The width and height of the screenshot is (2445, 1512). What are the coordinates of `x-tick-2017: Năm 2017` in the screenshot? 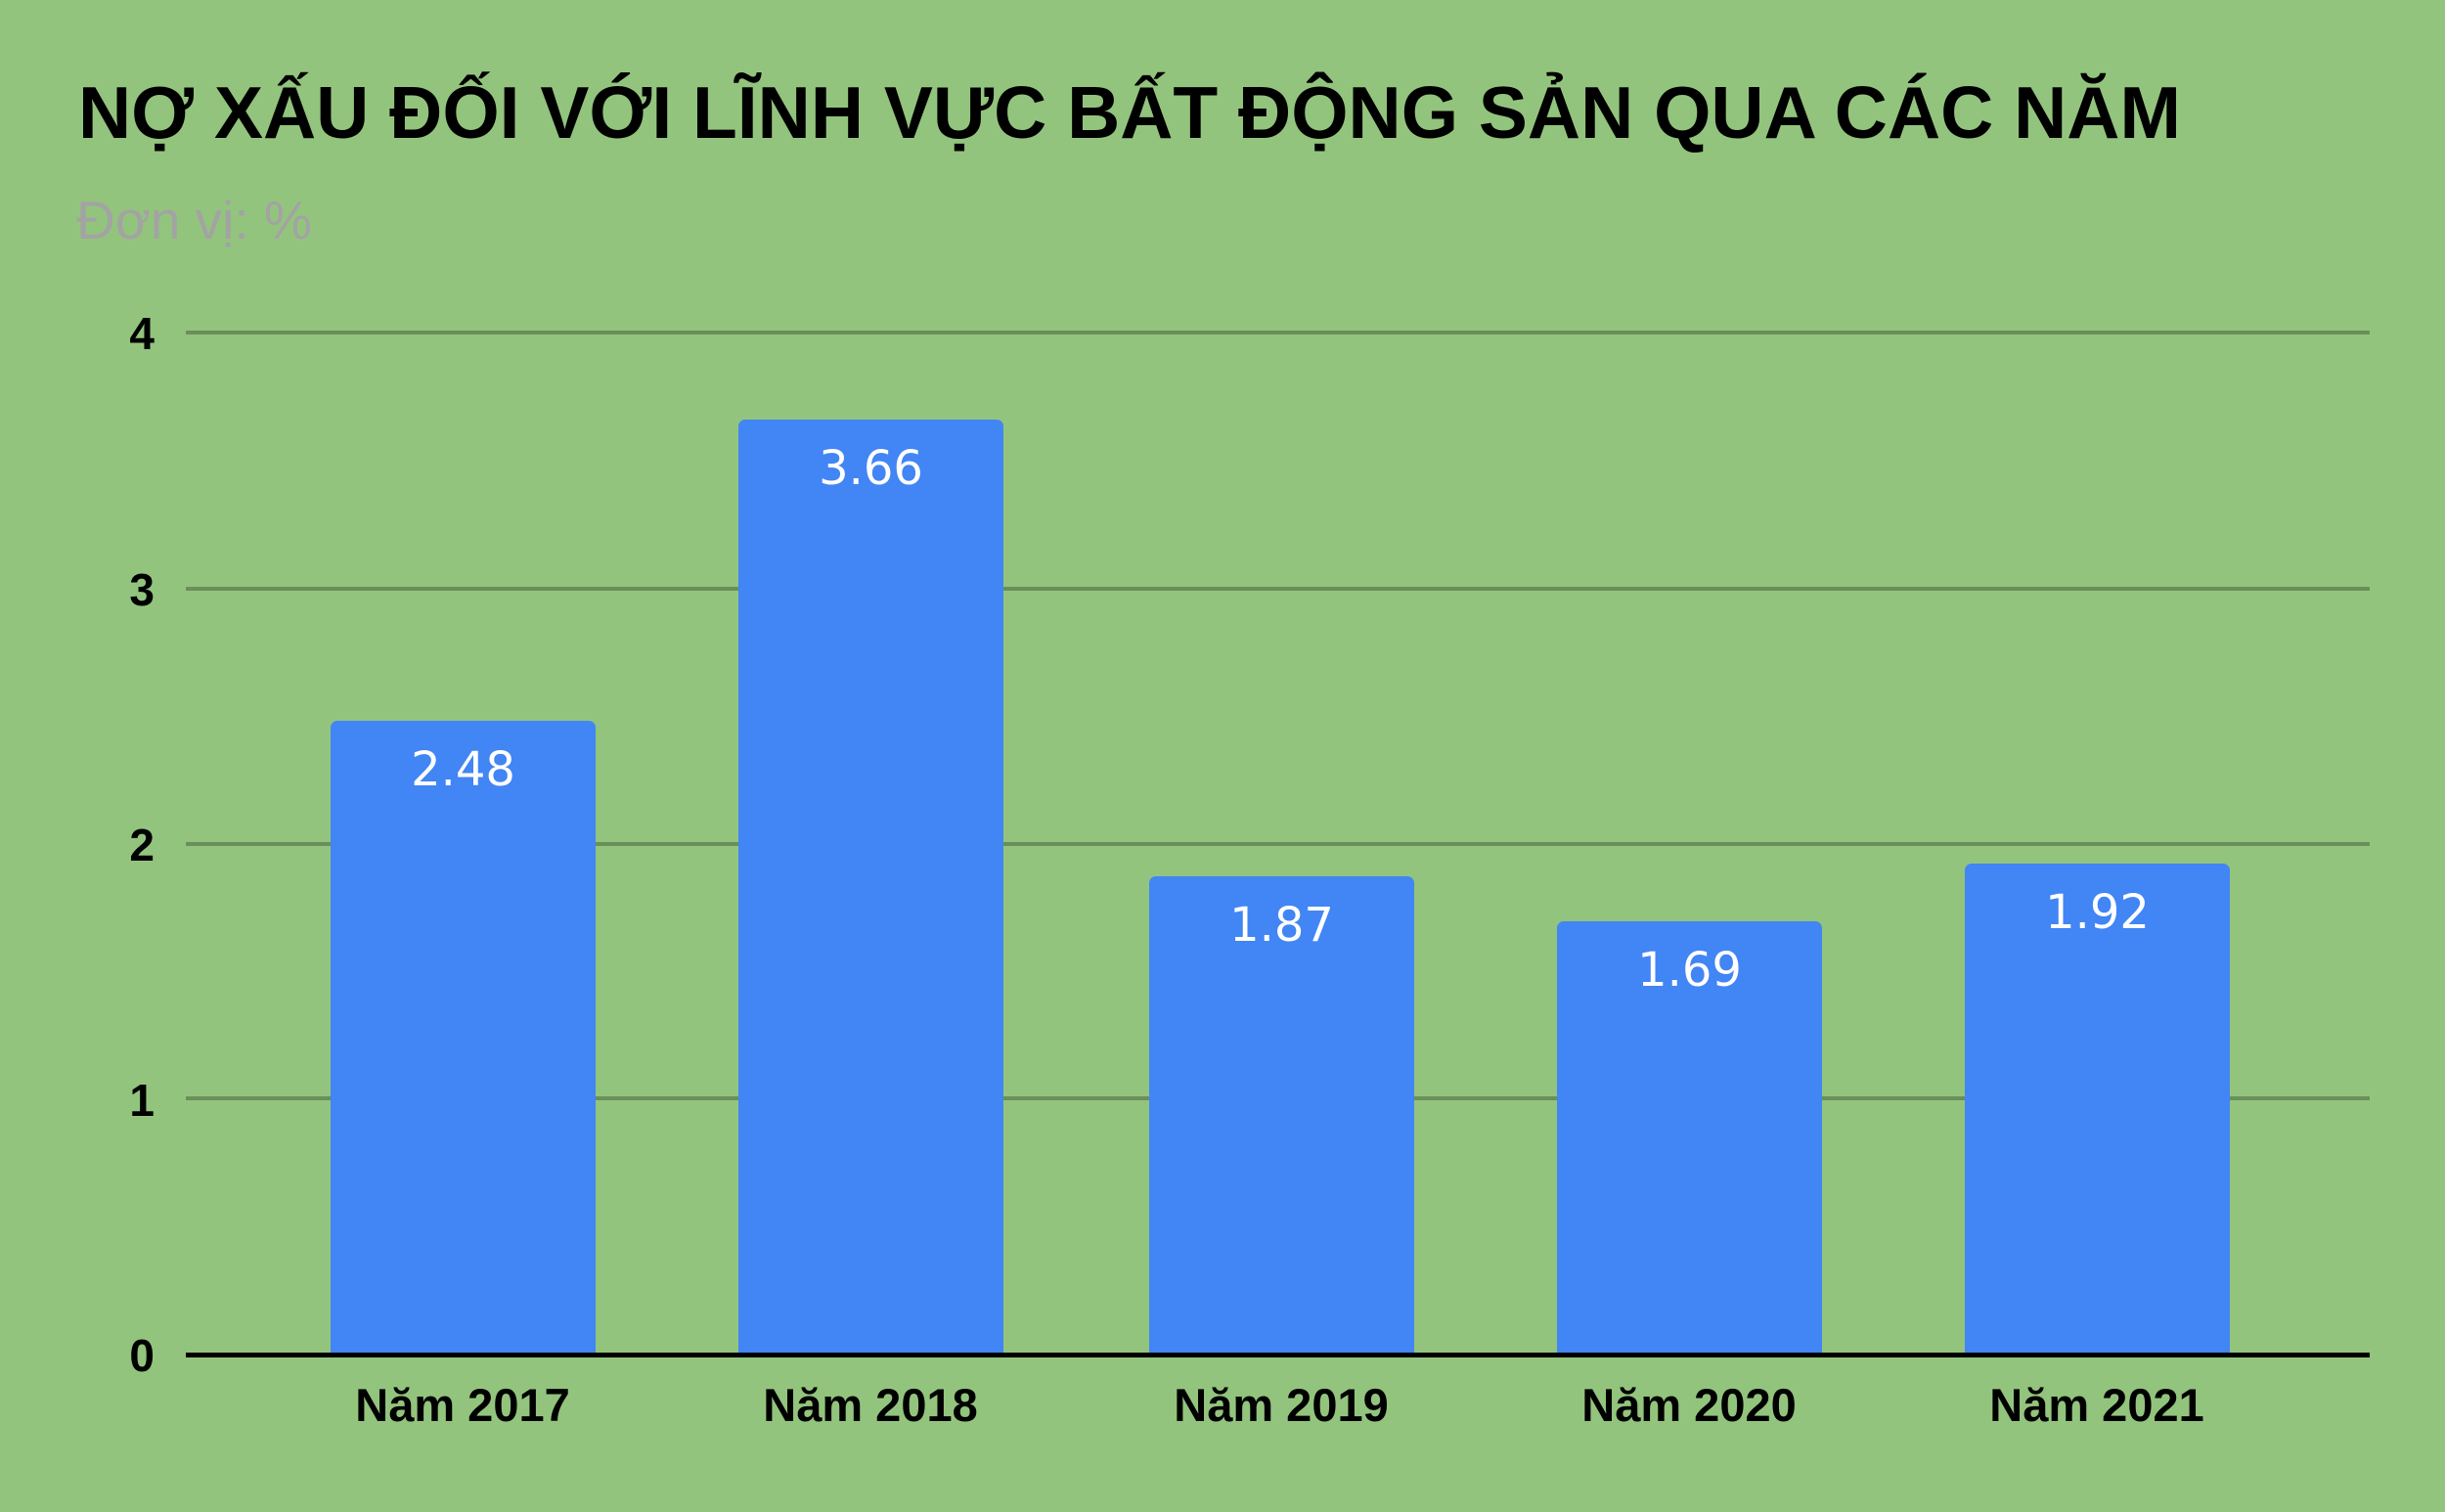 It's located at (462, 1405).